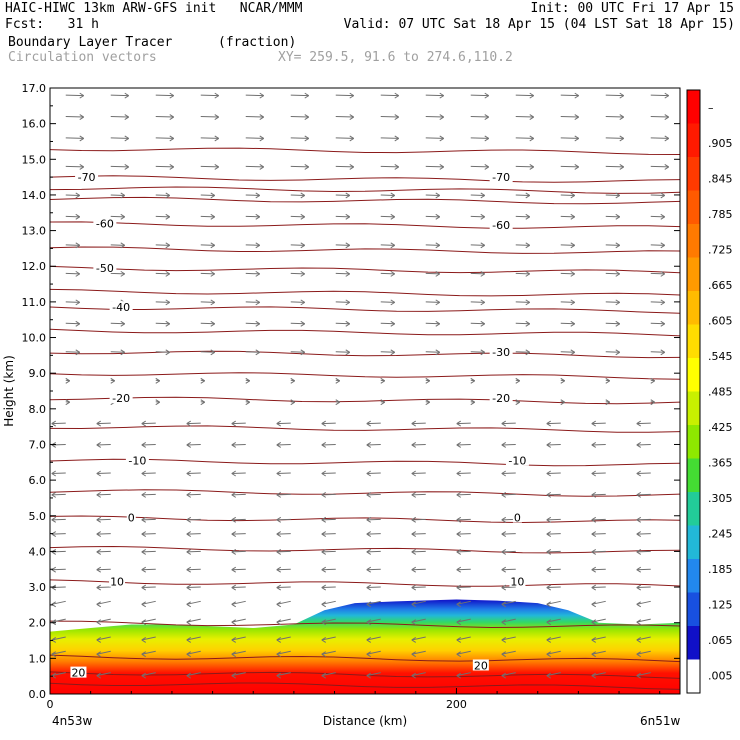 Image resolution: width=740 pixels, height=740 pixels. Describe the element at coordinates (720, 569) in the screenshot. I see `colorbar-label: .185` at that location.